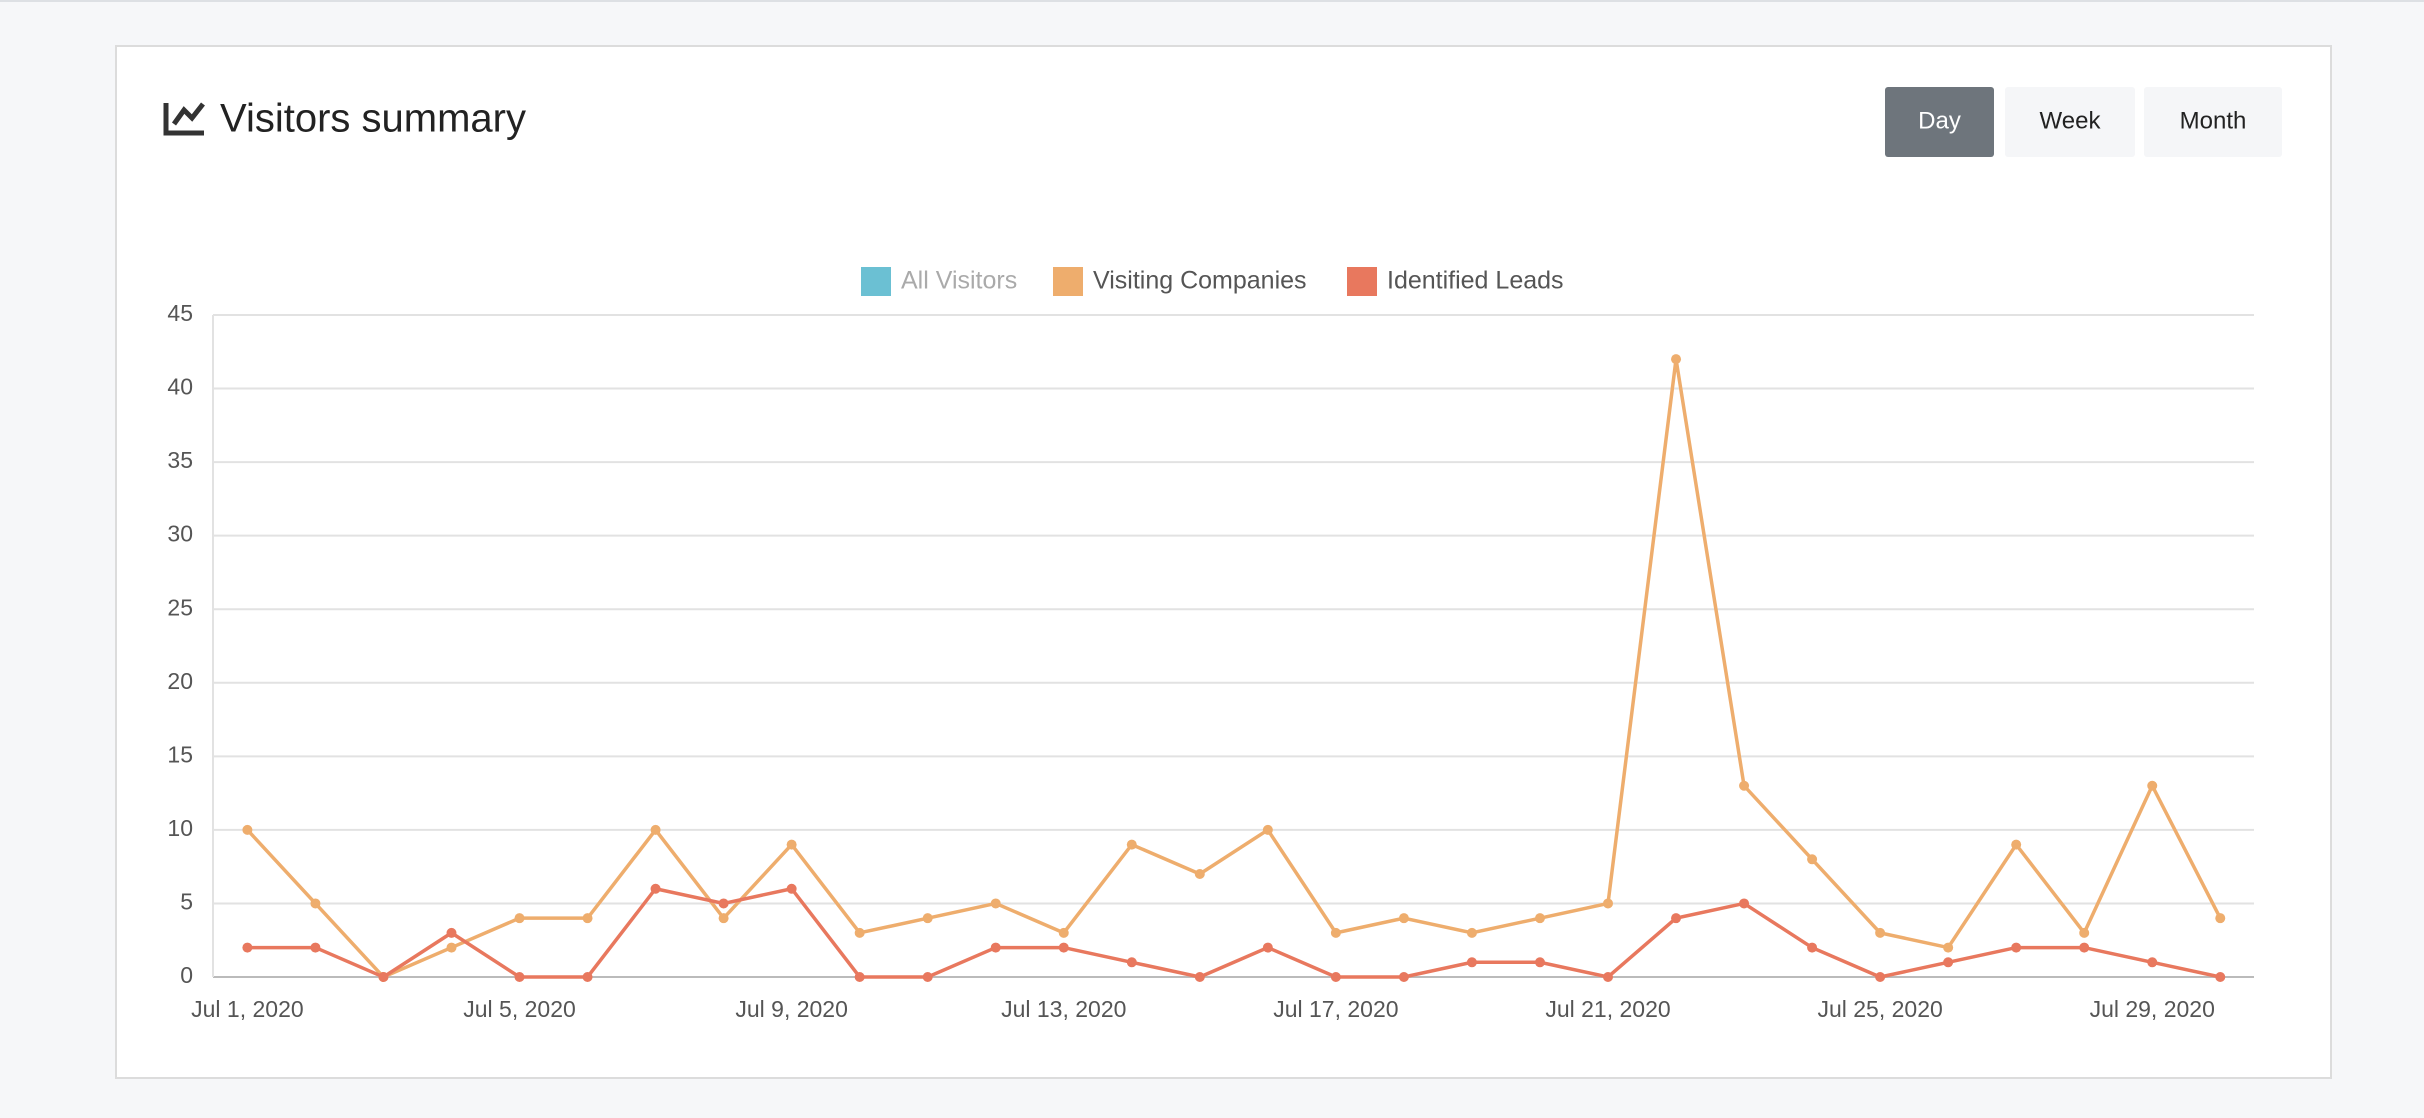 The height and width of the screenshot is (1118, 2424). I want to click on legend-label: Identified Leads, so click(1475, 281).